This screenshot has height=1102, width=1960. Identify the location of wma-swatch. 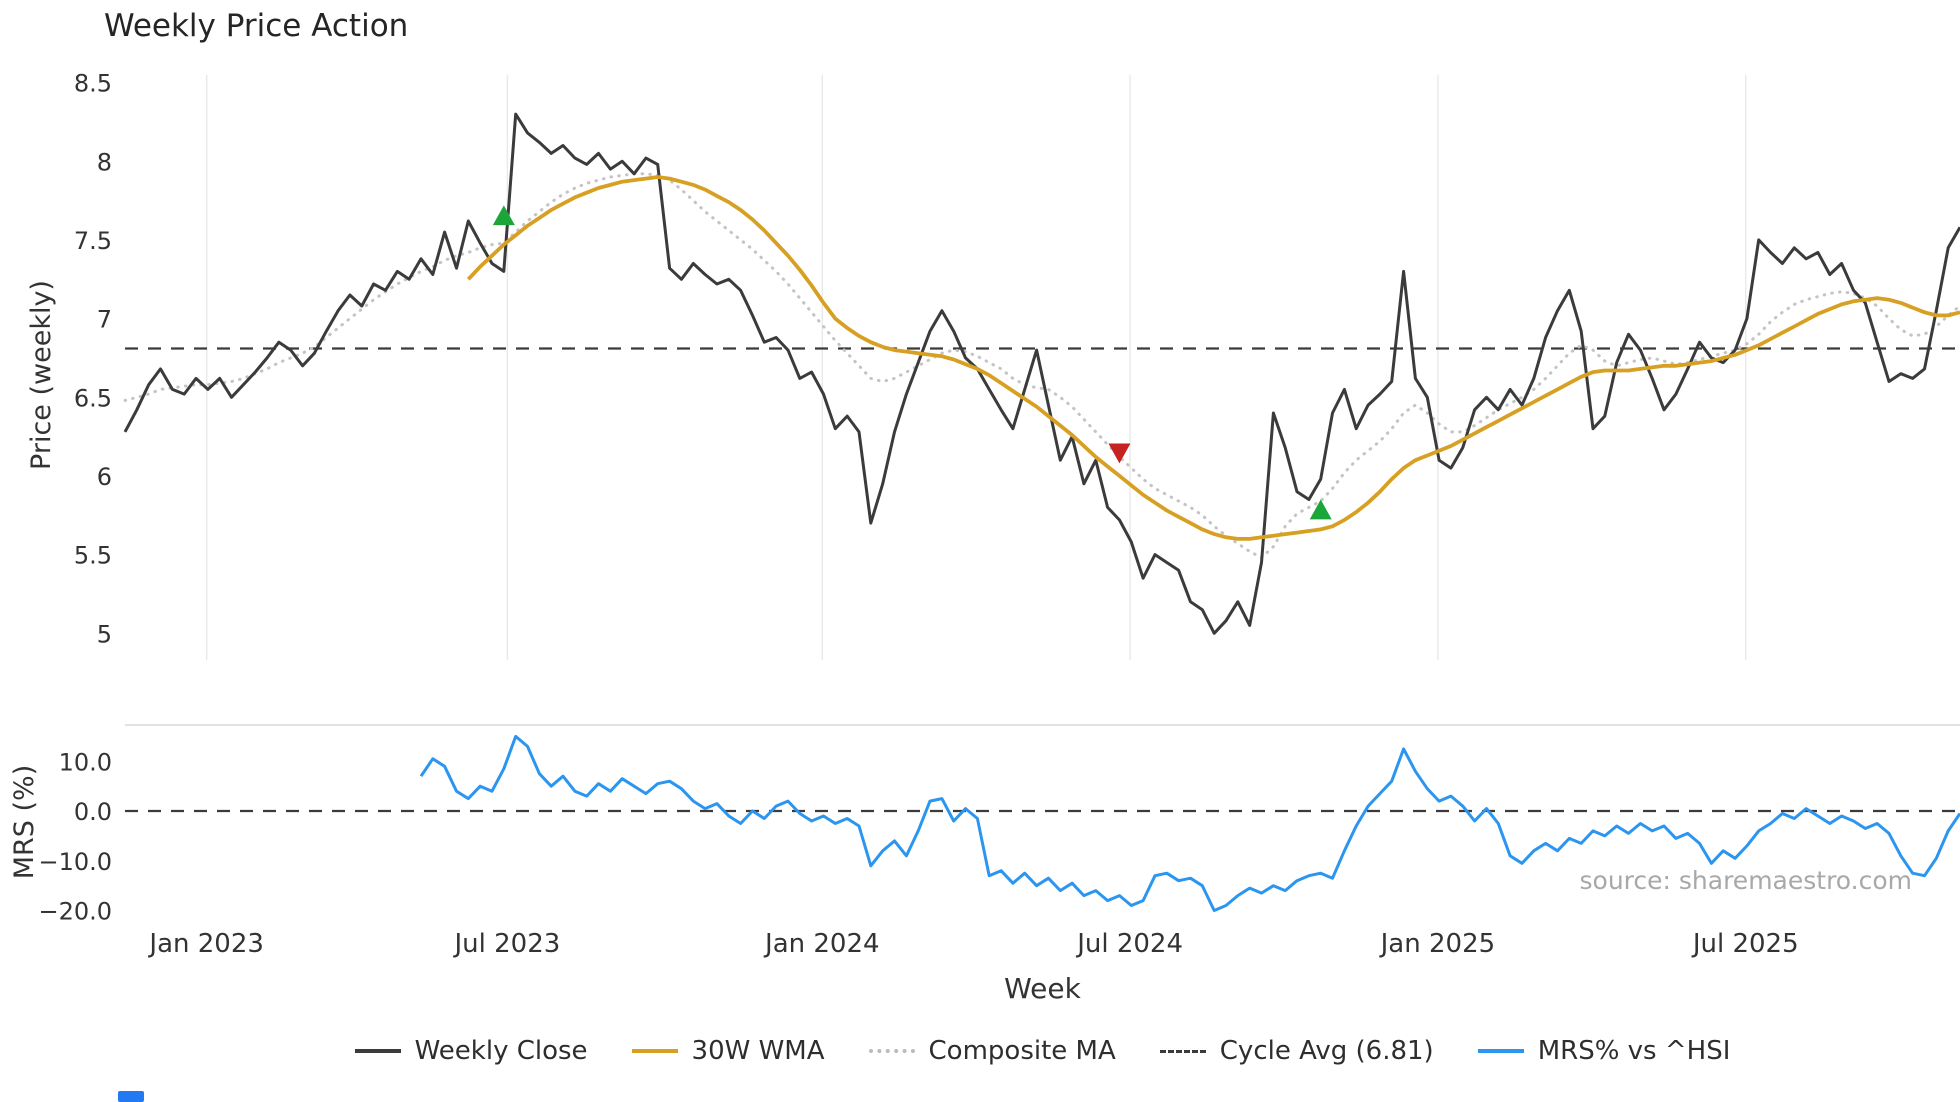
(654, 1051).